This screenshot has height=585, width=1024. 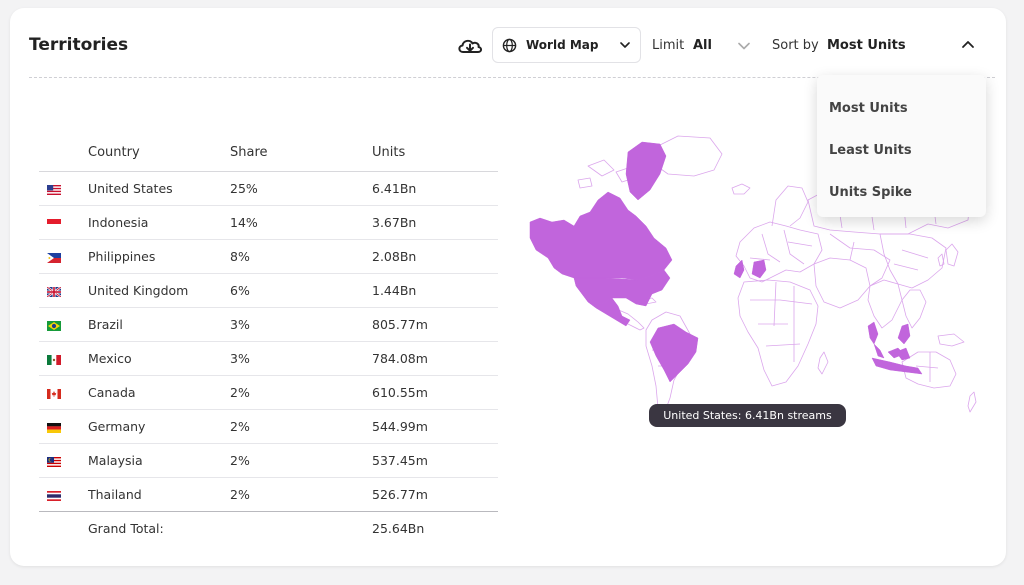 What do you see at coordinates (434, 222) in the screenshot?
I see `units-cell: 3.67Bn` at bounding box center [434, 222].